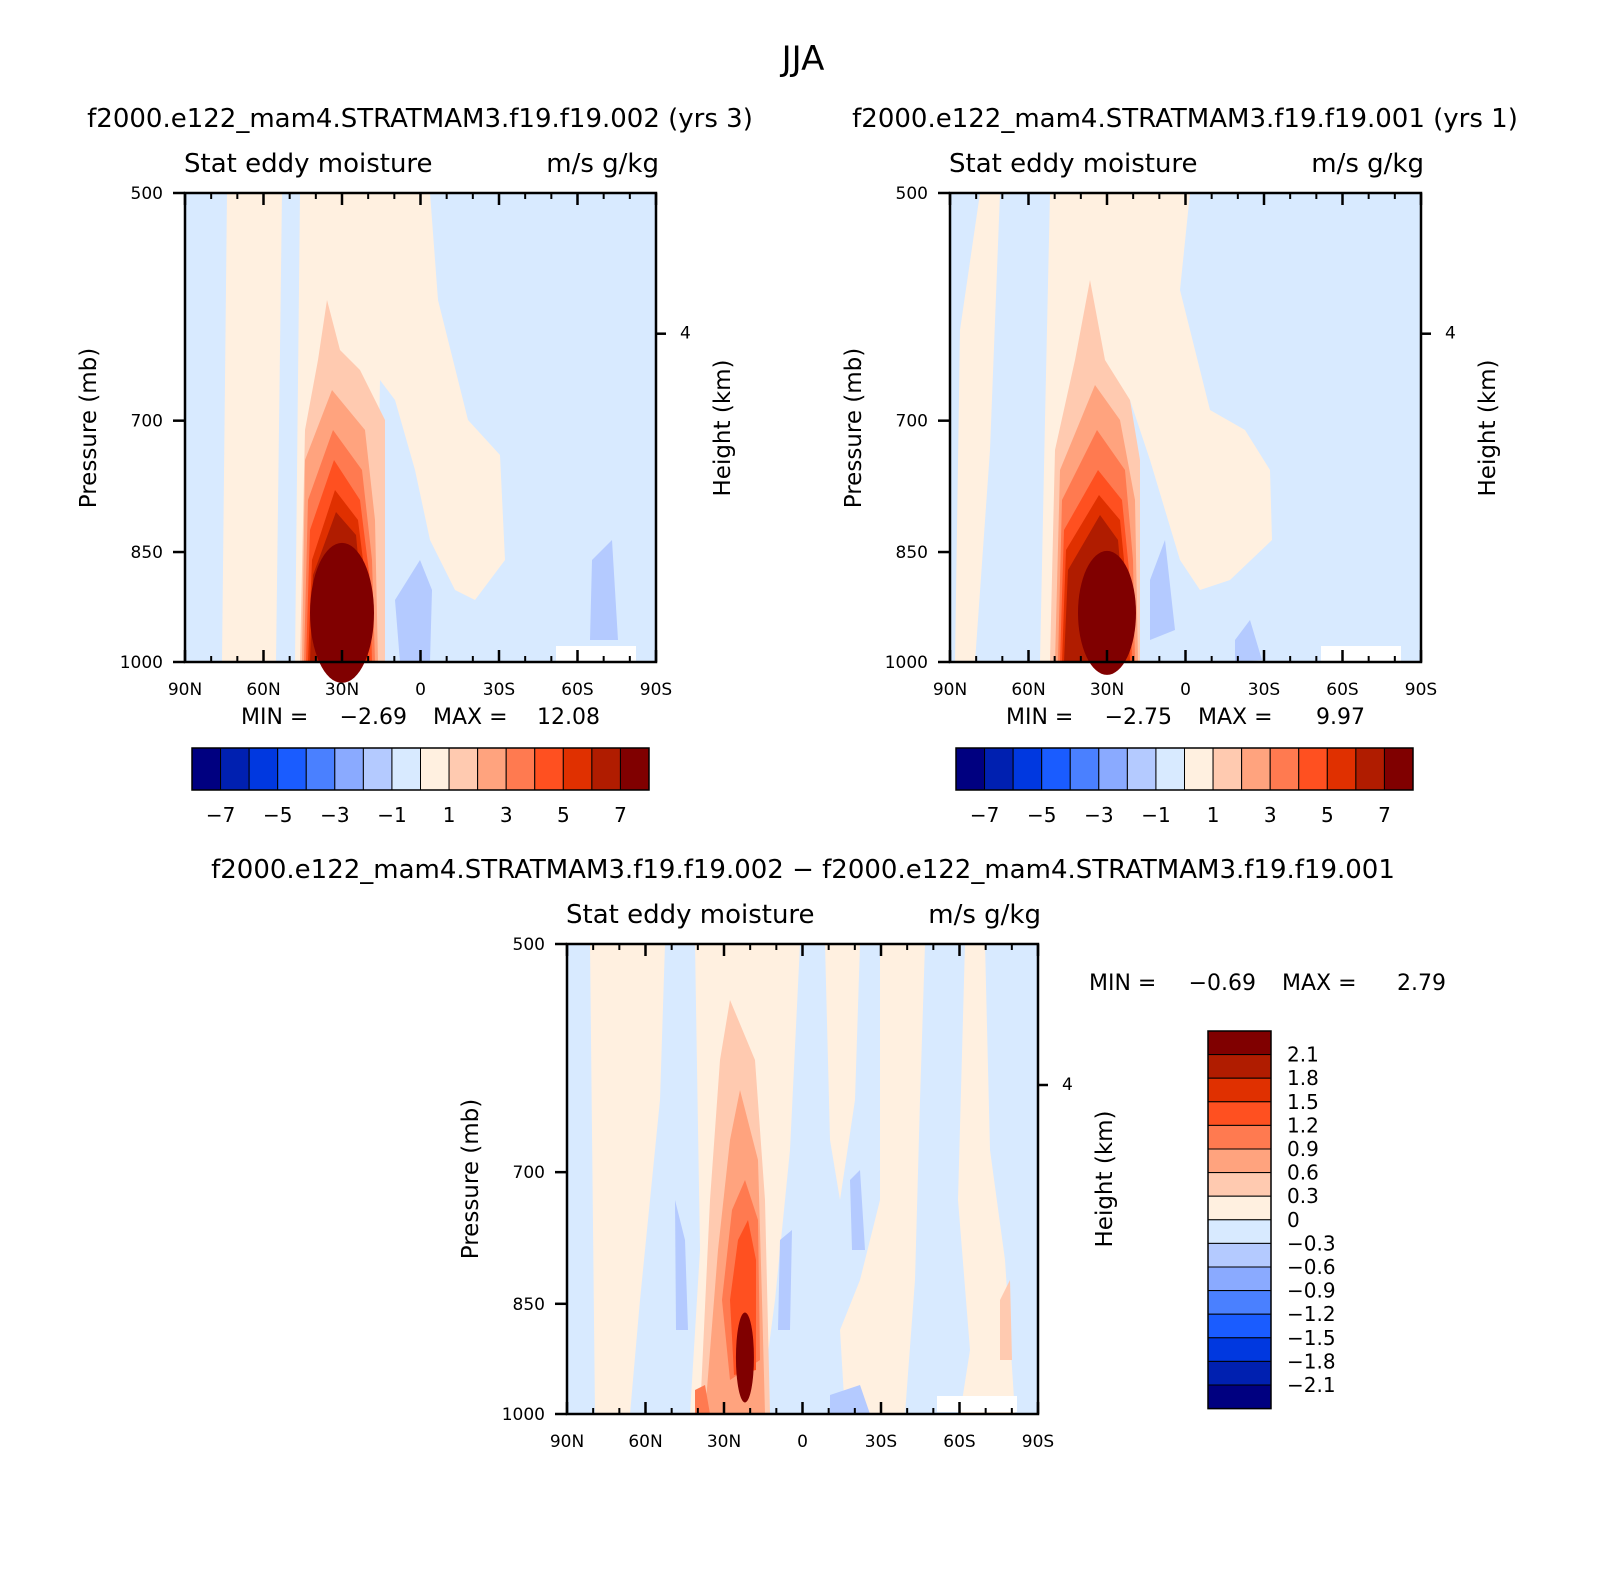  I want to click on y-tick-label: 500, so click(529, 945).